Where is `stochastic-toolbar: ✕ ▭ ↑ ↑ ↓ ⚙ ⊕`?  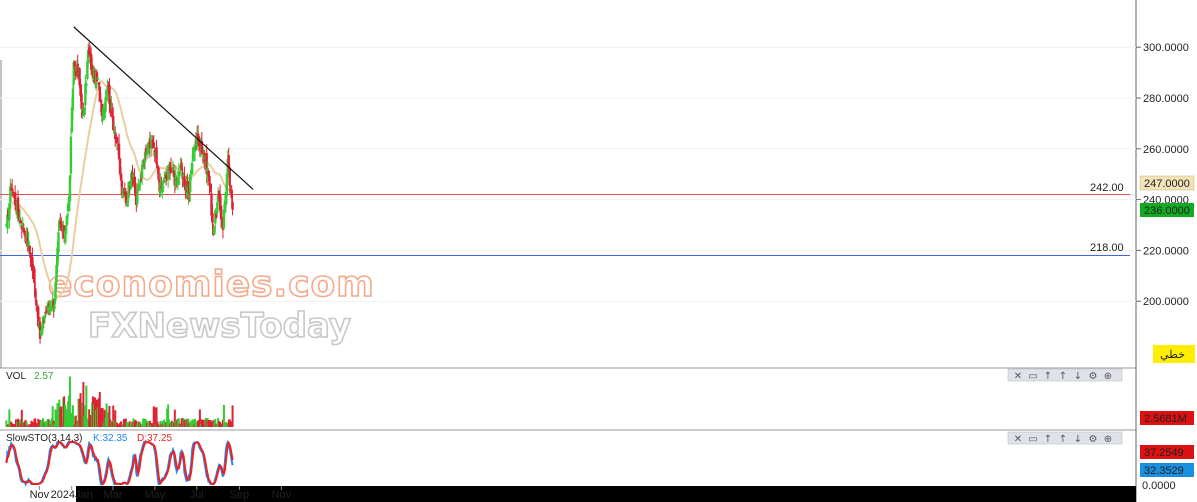 stochastic-toolbar: ✕ ▭ ↑ ↑ ↓ ⚙ ⊕ is located at coordinates (1065, 438).